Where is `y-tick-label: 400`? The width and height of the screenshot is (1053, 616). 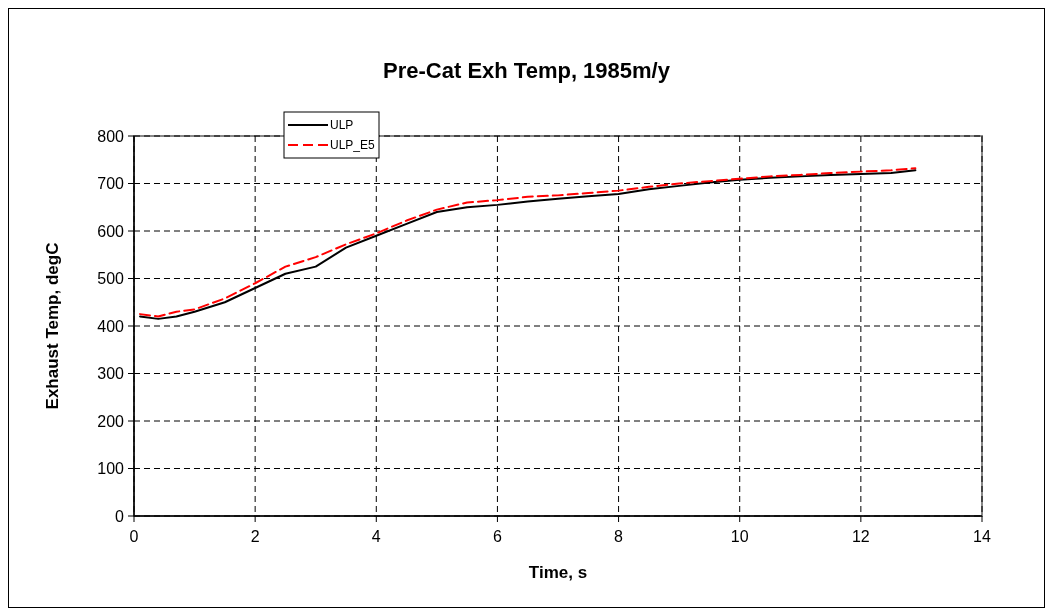 y-tick-label: 400 is located at coordinates (111, 326).